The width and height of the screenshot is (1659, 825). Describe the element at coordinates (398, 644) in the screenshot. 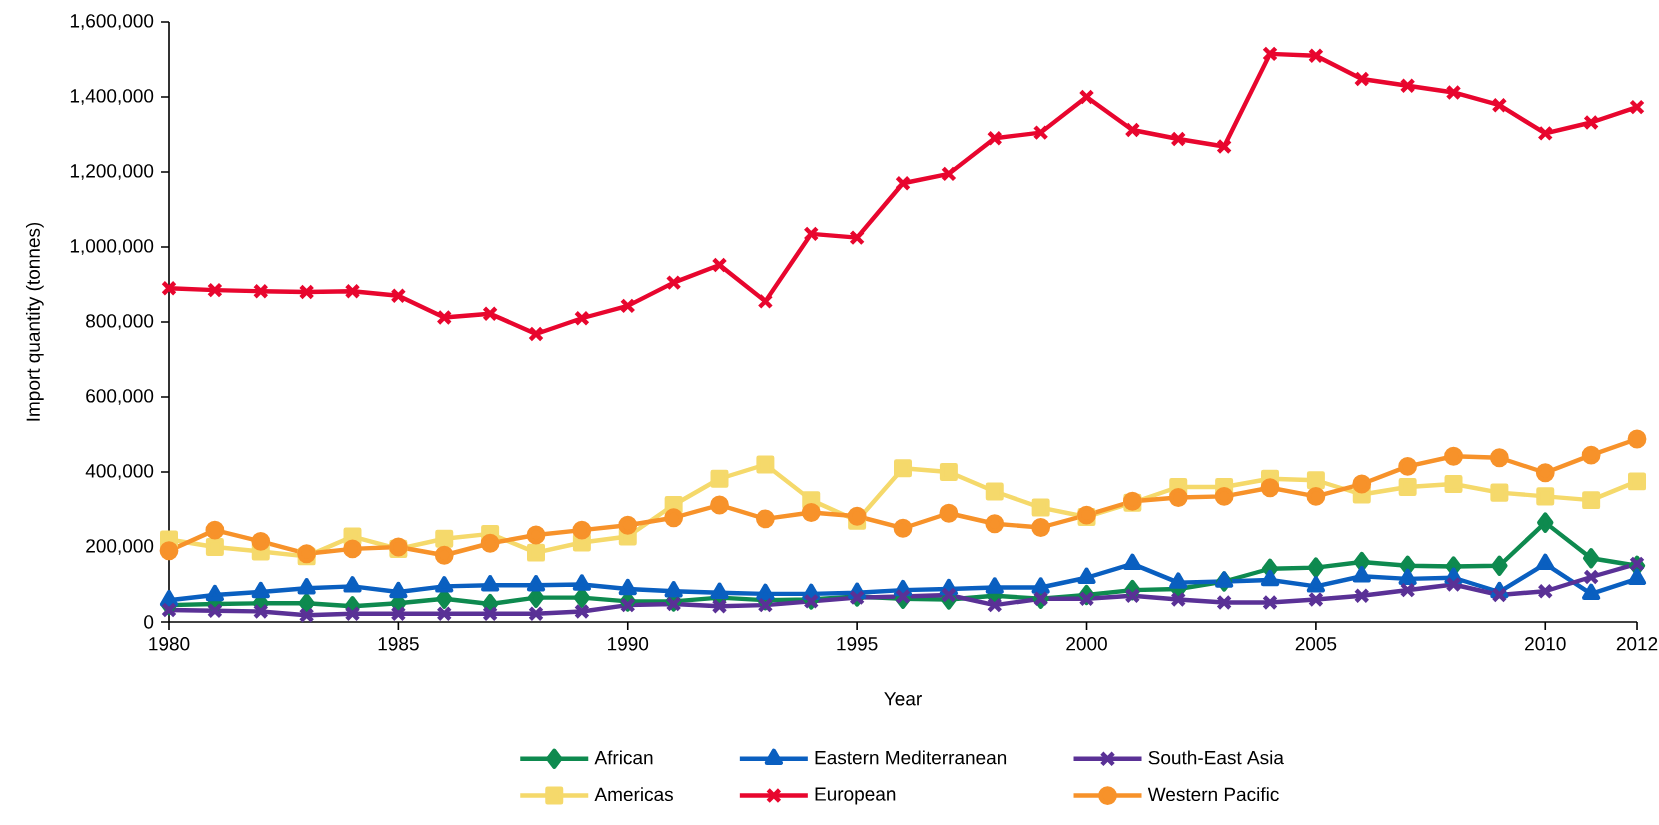

I see `x-tick-label: 1985` at that location.